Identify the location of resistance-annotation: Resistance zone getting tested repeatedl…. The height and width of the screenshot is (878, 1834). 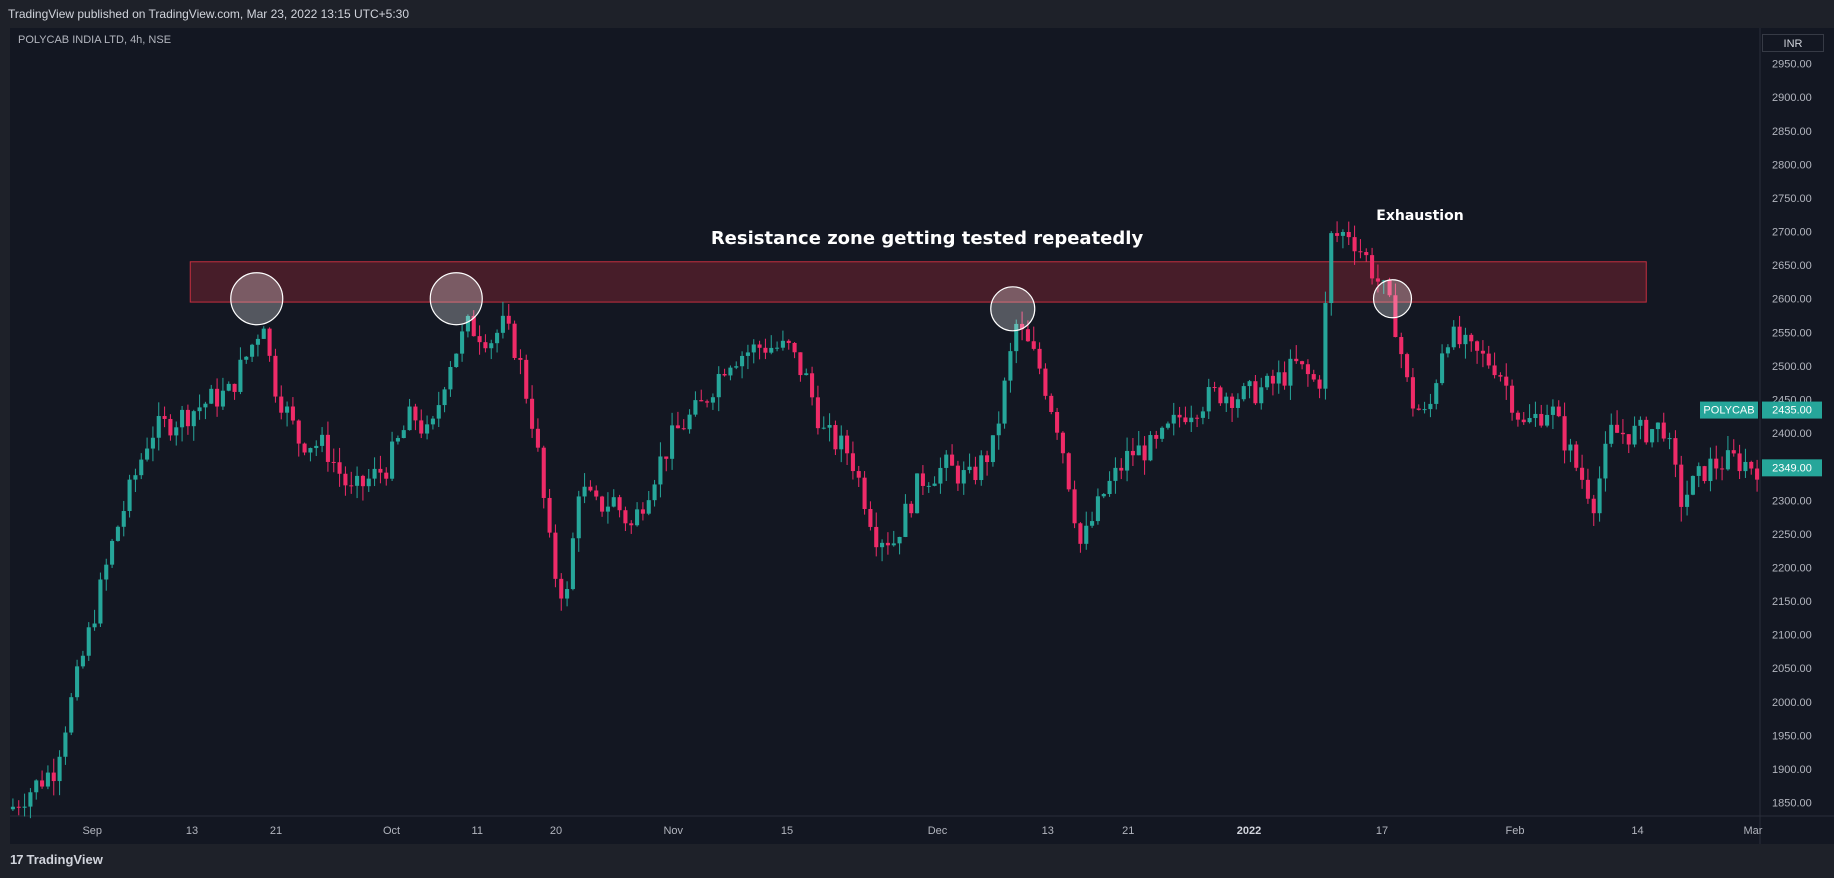
(927, 238).